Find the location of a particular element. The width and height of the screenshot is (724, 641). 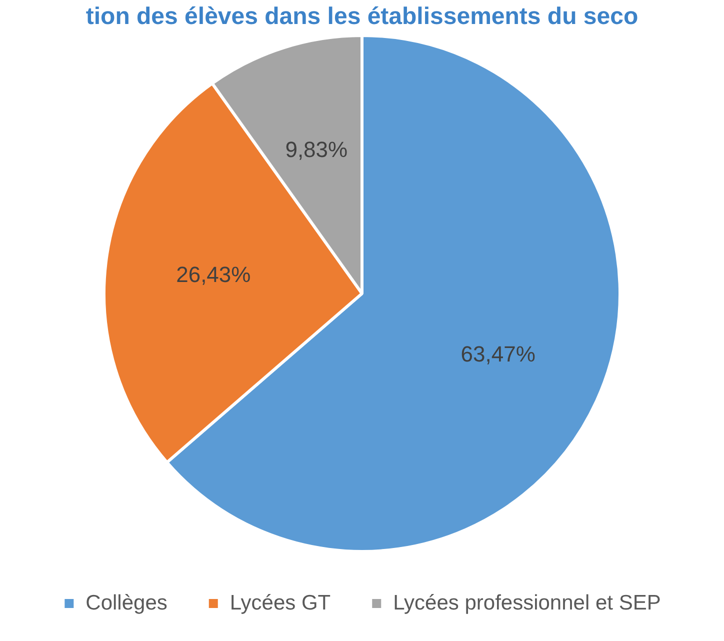

legend-label: Lycées professionnel et SEP is located at coordinates (527, 602).